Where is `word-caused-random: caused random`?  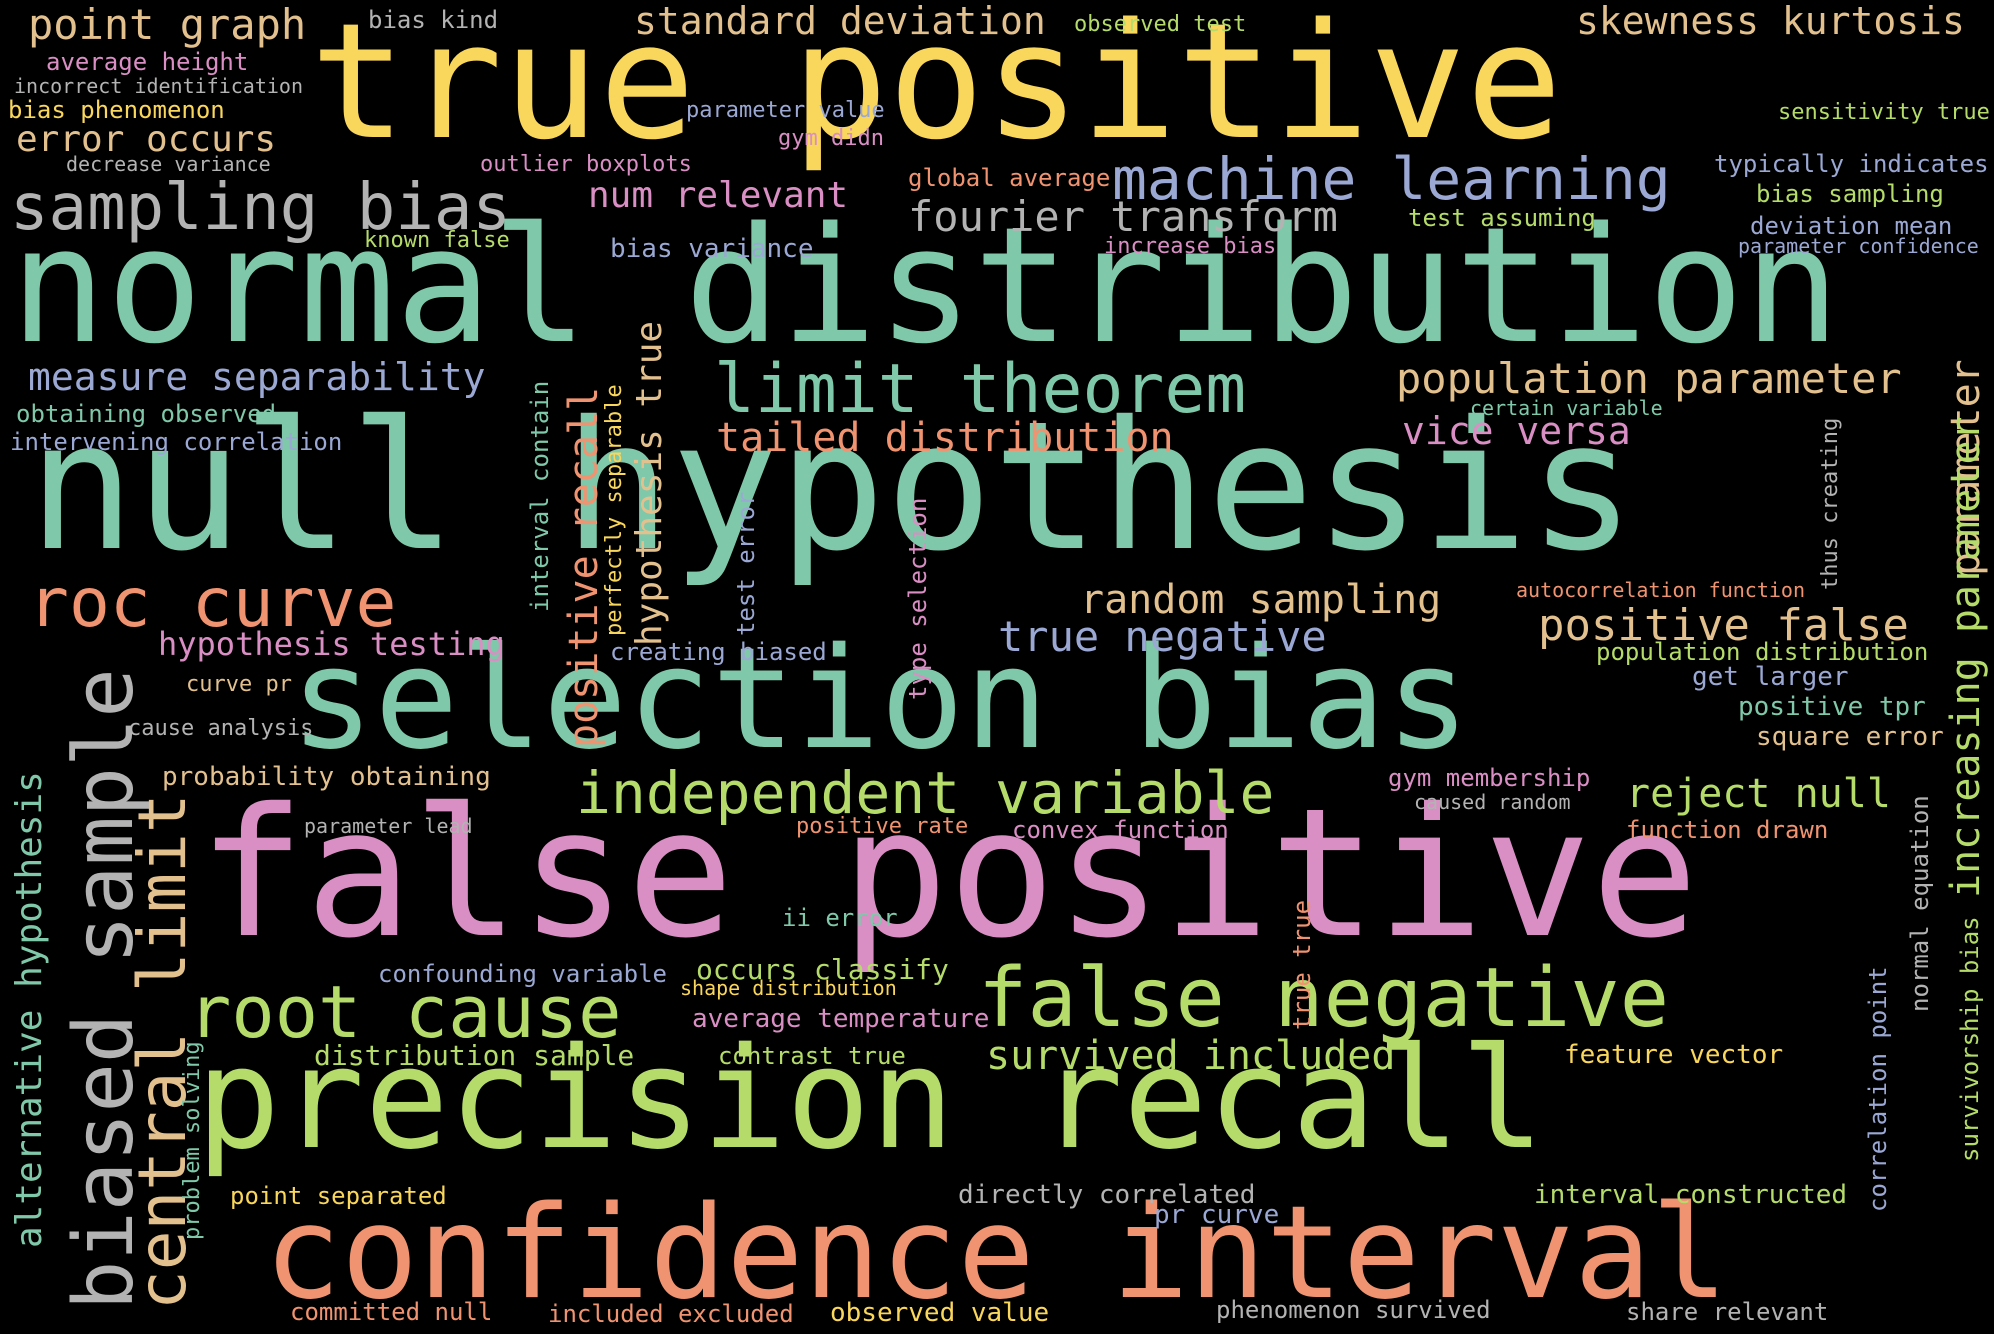 word-caused-random: caused random is located at coordinates (1492, 802).